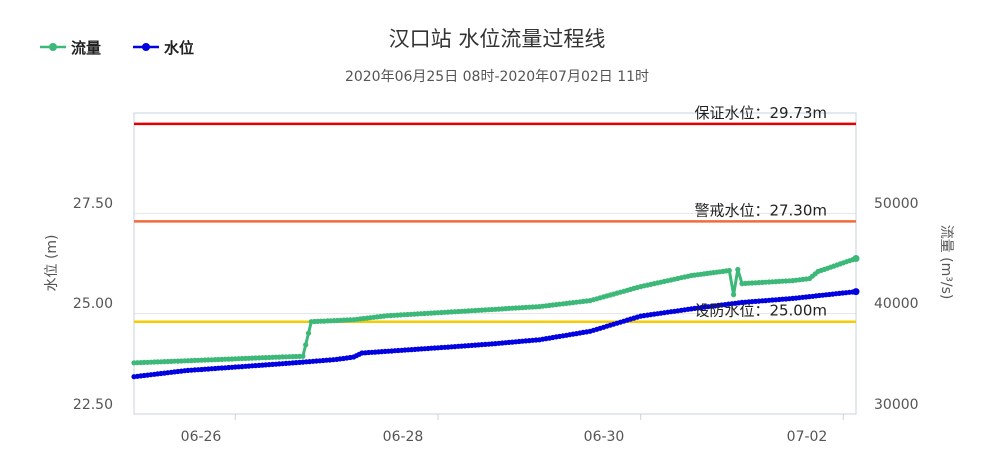 This screenshot has width=1000, height=455. Describe the element at coordinates (117, 48) in the screenshot. I see `legend: 流量 水位` at that location.